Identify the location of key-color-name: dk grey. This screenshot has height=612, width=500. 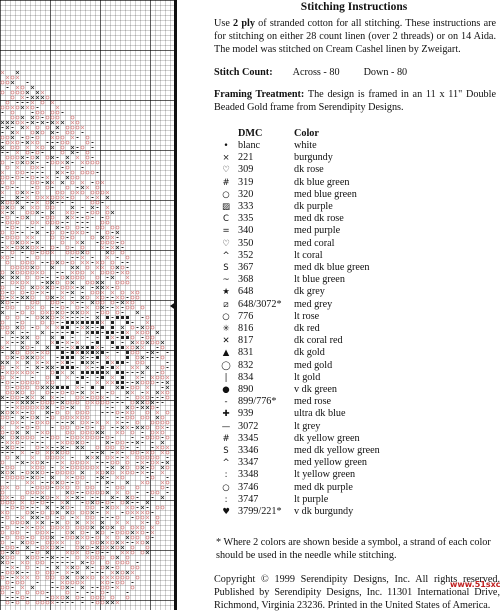
(309, 292).